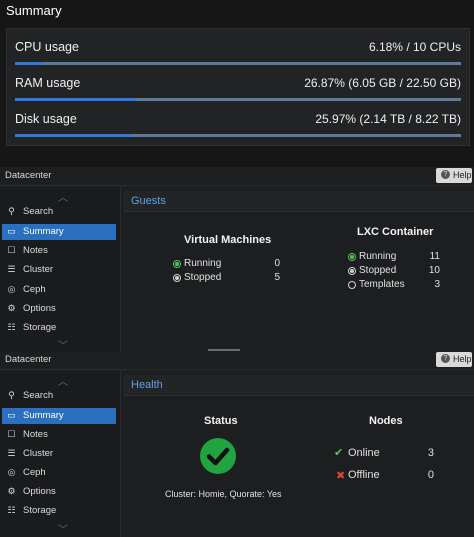 The height and width of the screenshot is (537, 474). What do you see at coordinates (238, 135) in the screenshot?
I see `disk-usage-bar` at bounding box center [238, 135].